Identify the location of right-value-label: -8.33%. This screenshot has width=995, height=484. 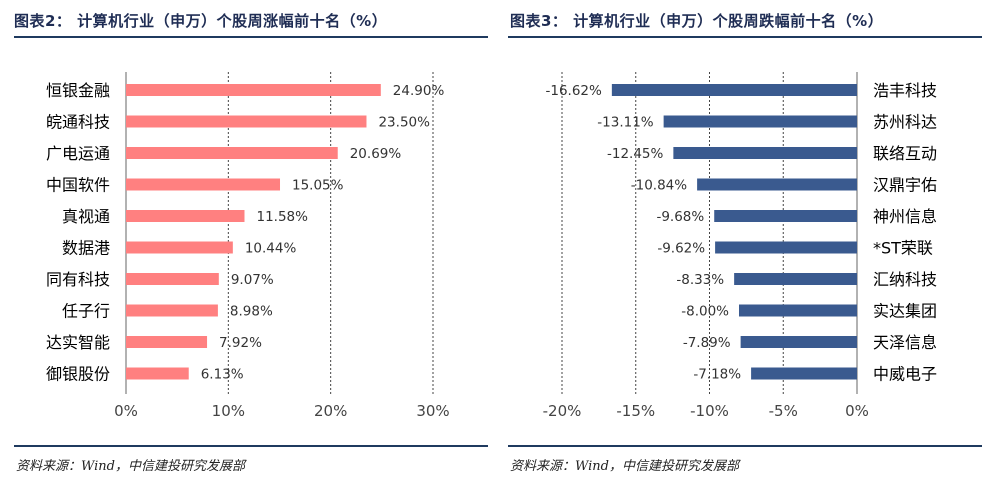
(700, 280).